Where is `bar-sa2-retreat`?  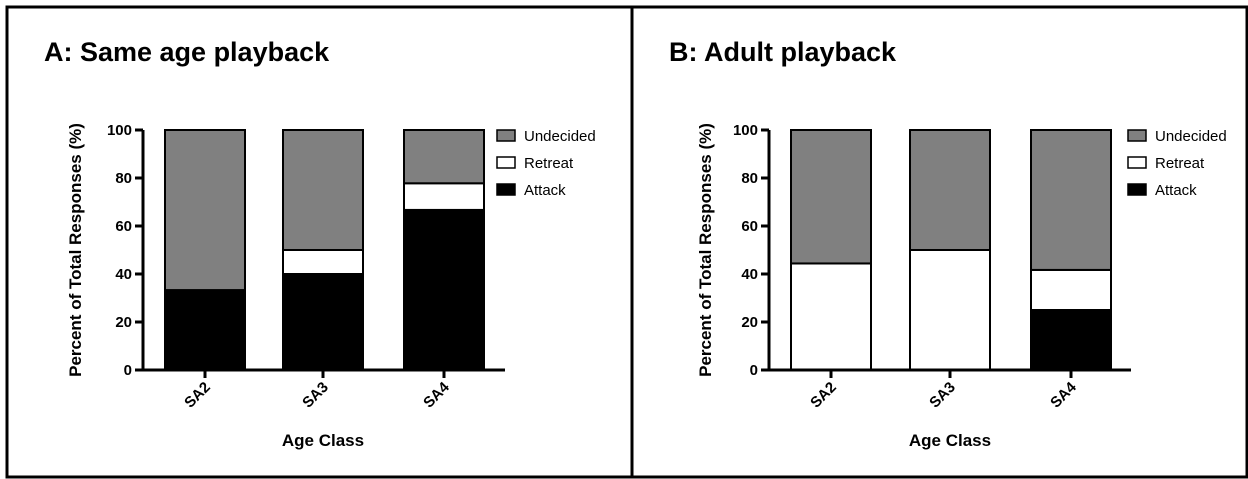
bar-sa2-retreat is located at coordinates (831, 316).